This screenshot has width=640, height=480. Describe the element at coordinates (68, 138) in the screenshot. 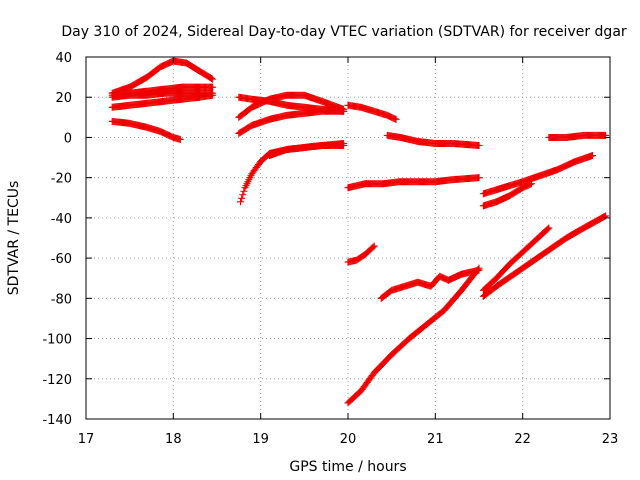

I see `y-tick-label: 0` at that location.